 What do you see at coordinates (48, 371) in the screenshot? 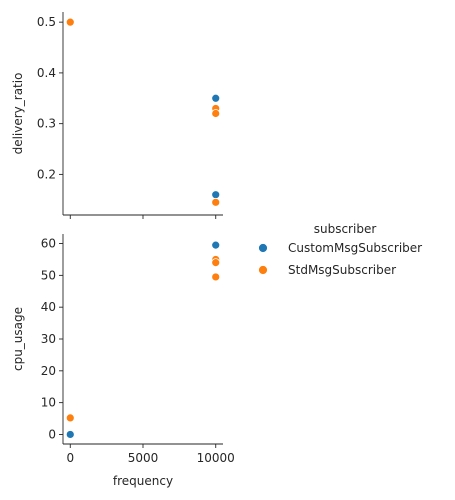
I see `cpu-usage-y-tick-label: 20` at bounding box center [48, 371].